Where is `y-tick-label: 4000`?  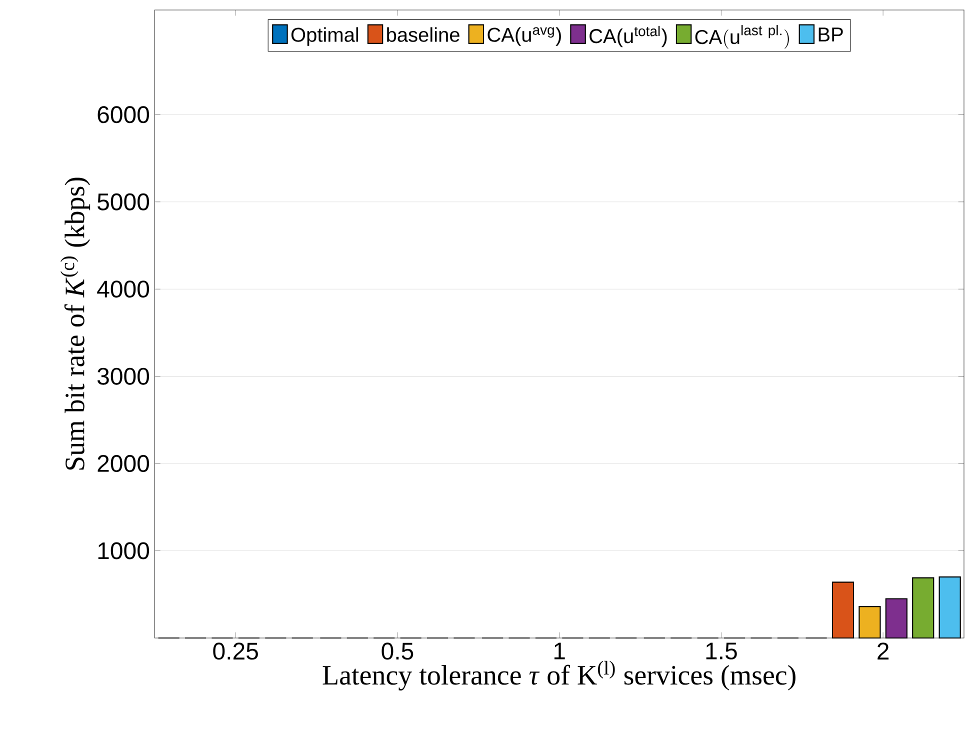
y-tick-label: 4000 is located at coordinates (123, 289).